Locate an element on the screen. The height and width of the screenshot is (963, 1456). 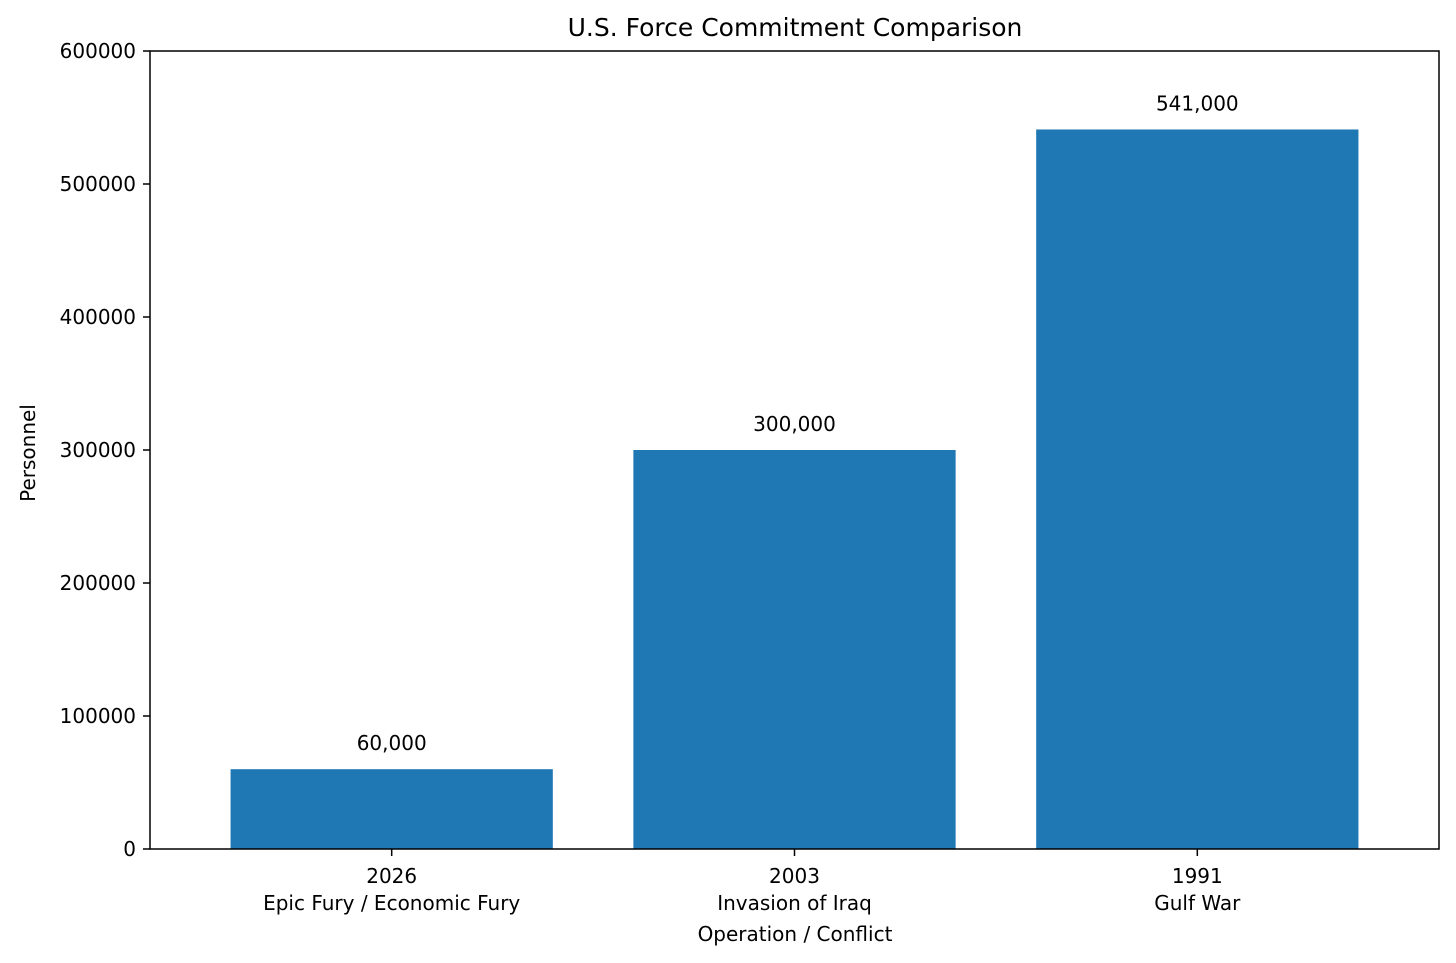
y-axis-ticks: 0 100000 200000 300000 400000 500000 600000 is located at coordinates (105, 450).